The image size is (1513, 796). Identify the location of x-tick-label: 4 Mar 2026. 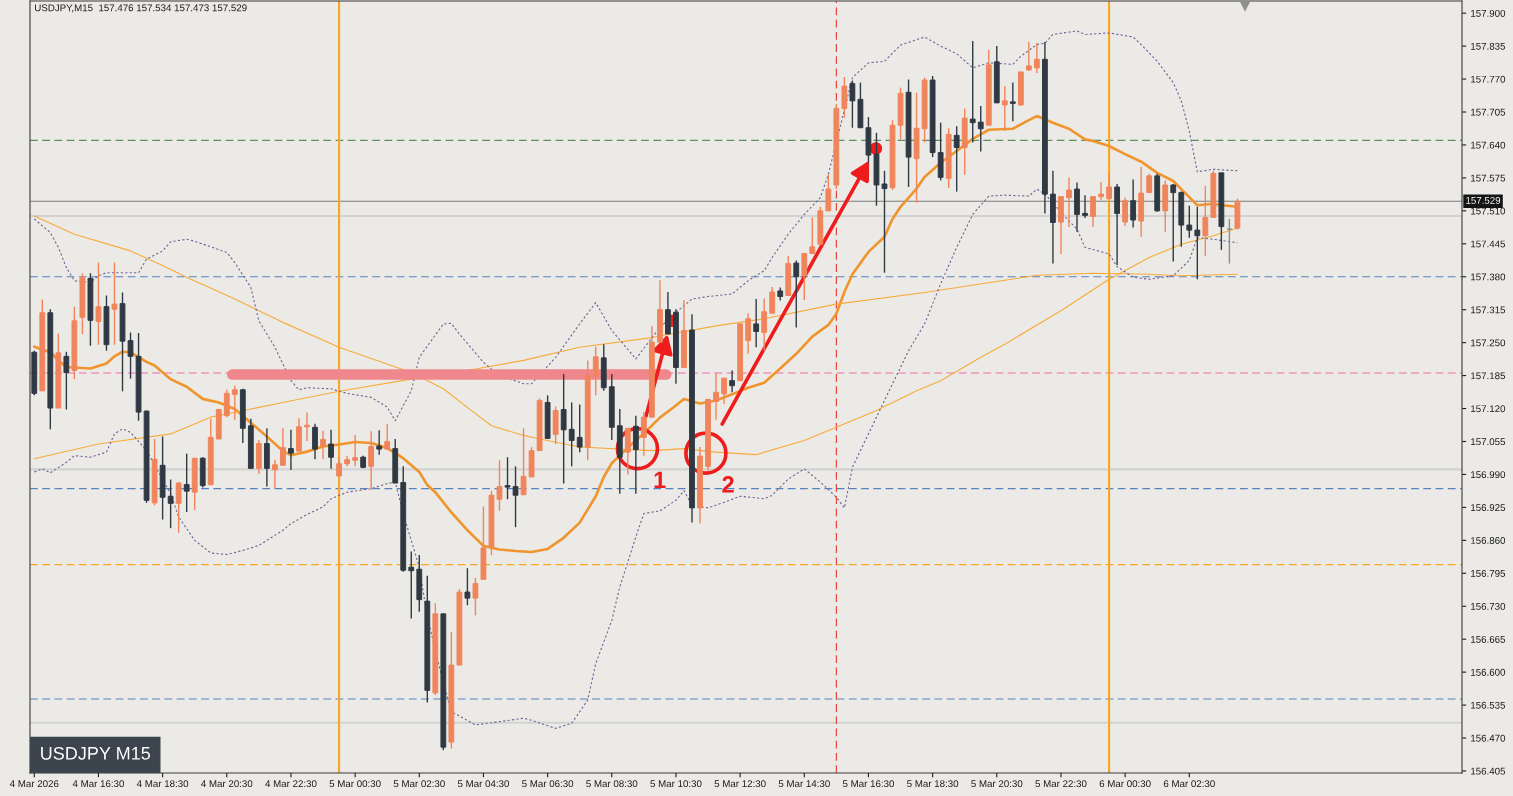
(34, 784).